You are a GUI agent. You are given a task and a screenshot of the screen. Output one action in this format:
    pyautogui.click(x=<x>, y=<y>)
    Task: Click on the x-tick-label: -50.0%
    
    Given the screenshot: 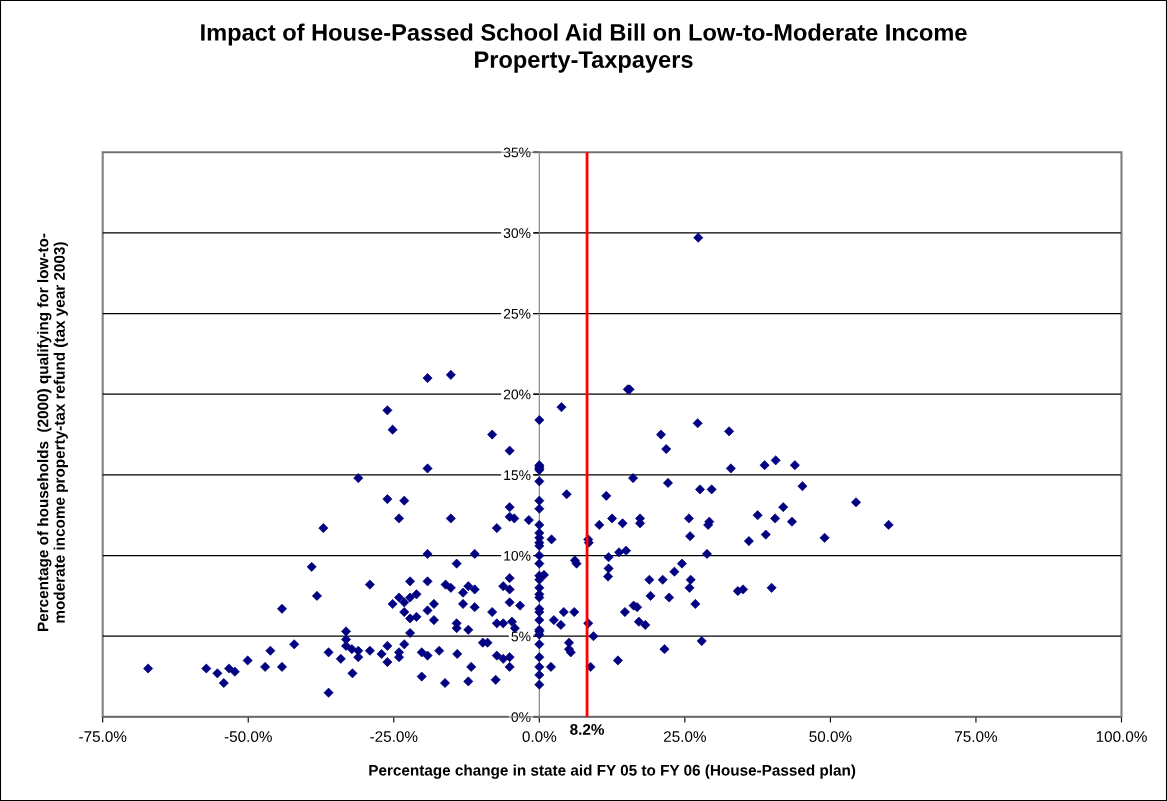 What is the action you would take?
    pyautogui.click(x=248, y=737)
    